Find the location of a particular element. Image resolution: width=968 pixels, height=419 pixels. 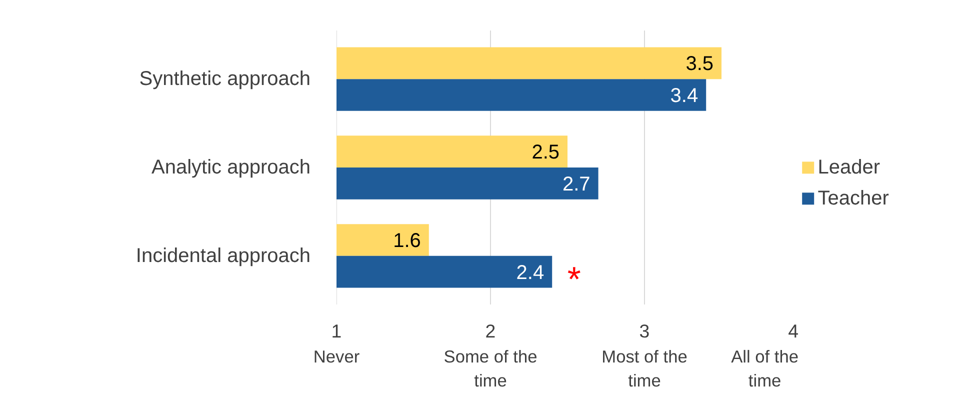

data-label: 3.4 is located at coordinates (684, 96).